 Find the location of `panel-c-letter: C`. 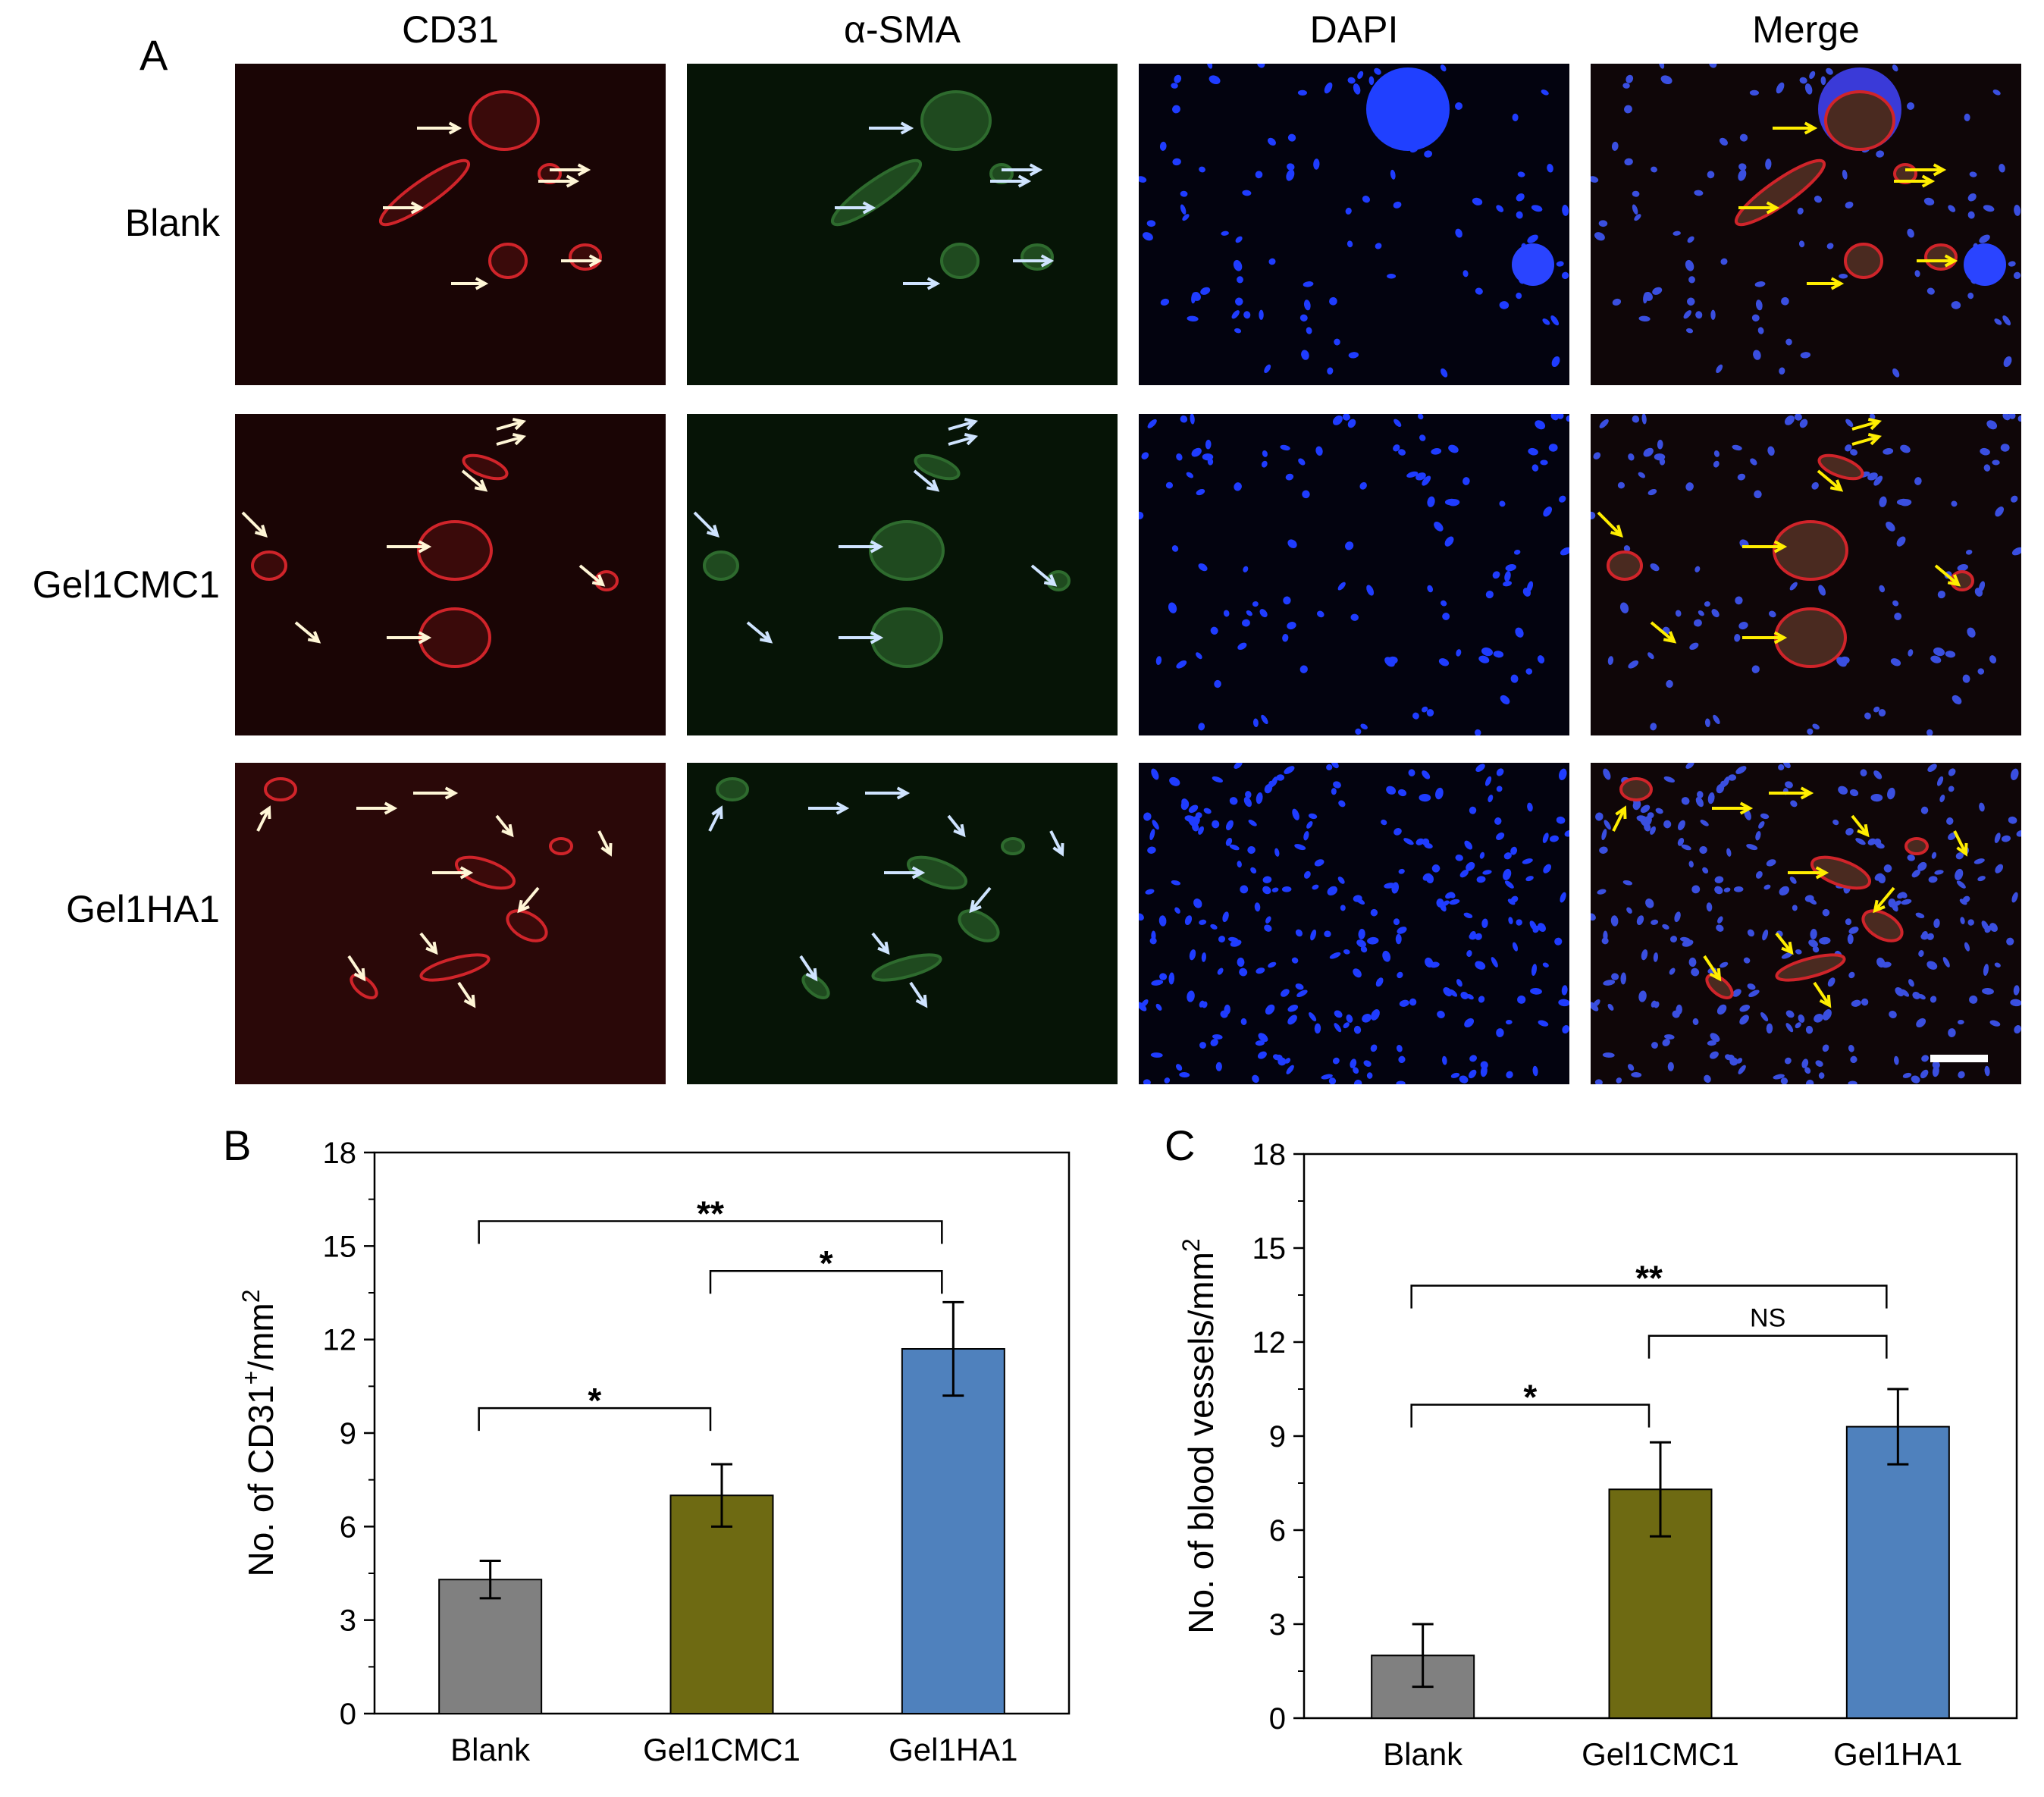

panel-c-letter: C is located at coordinates (1180, 1145).